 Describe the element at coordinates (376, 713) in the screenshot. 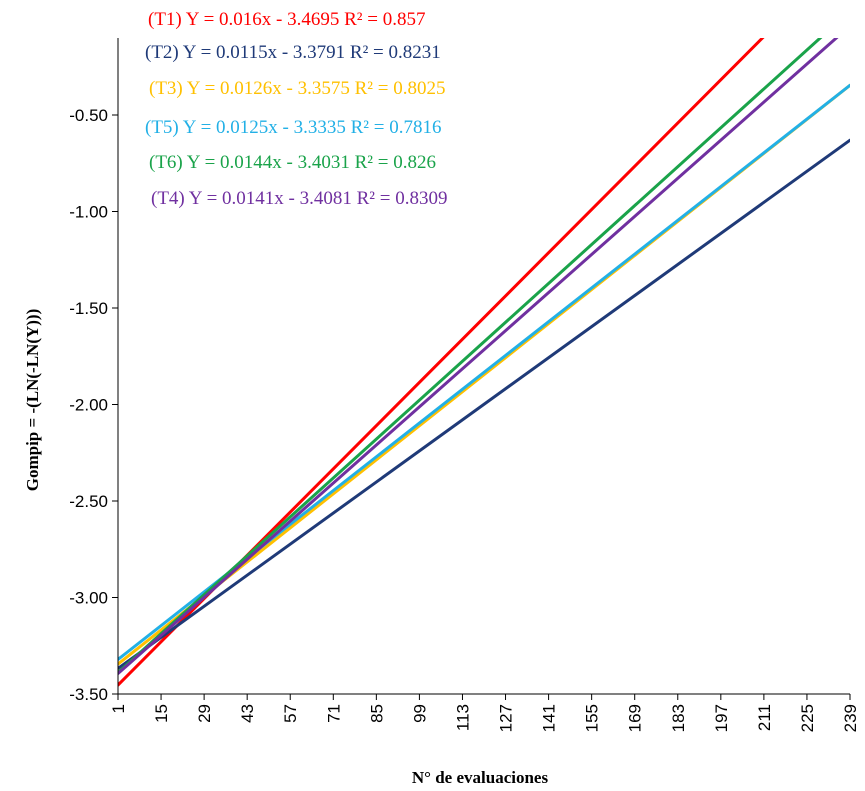

I see `x-tick-label: 85` at that location.